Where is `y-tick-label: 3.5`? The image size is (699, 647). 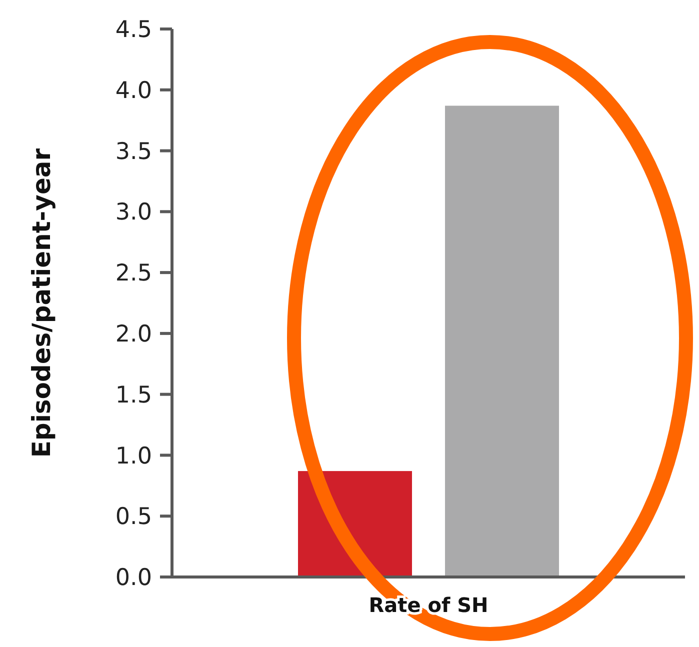
y-tick-label: 3.5 is located at coordinates (133, 151).